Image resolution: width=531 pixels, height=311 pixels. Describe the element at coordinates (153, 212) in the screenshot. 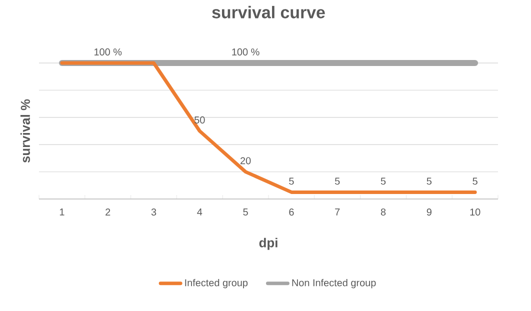

I see `x-tick-label: 3` at that location.